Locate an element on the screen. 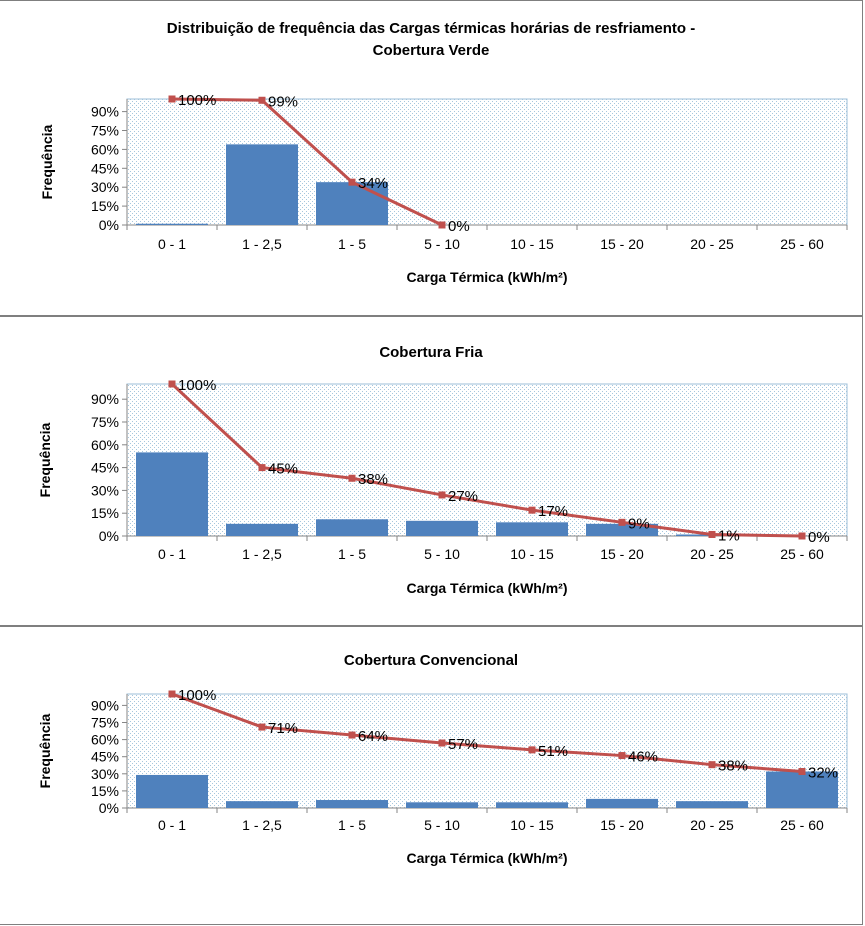 The width and height of the screenshot is (865, 926). data-label: 9% is located at coordinates (639, 523).